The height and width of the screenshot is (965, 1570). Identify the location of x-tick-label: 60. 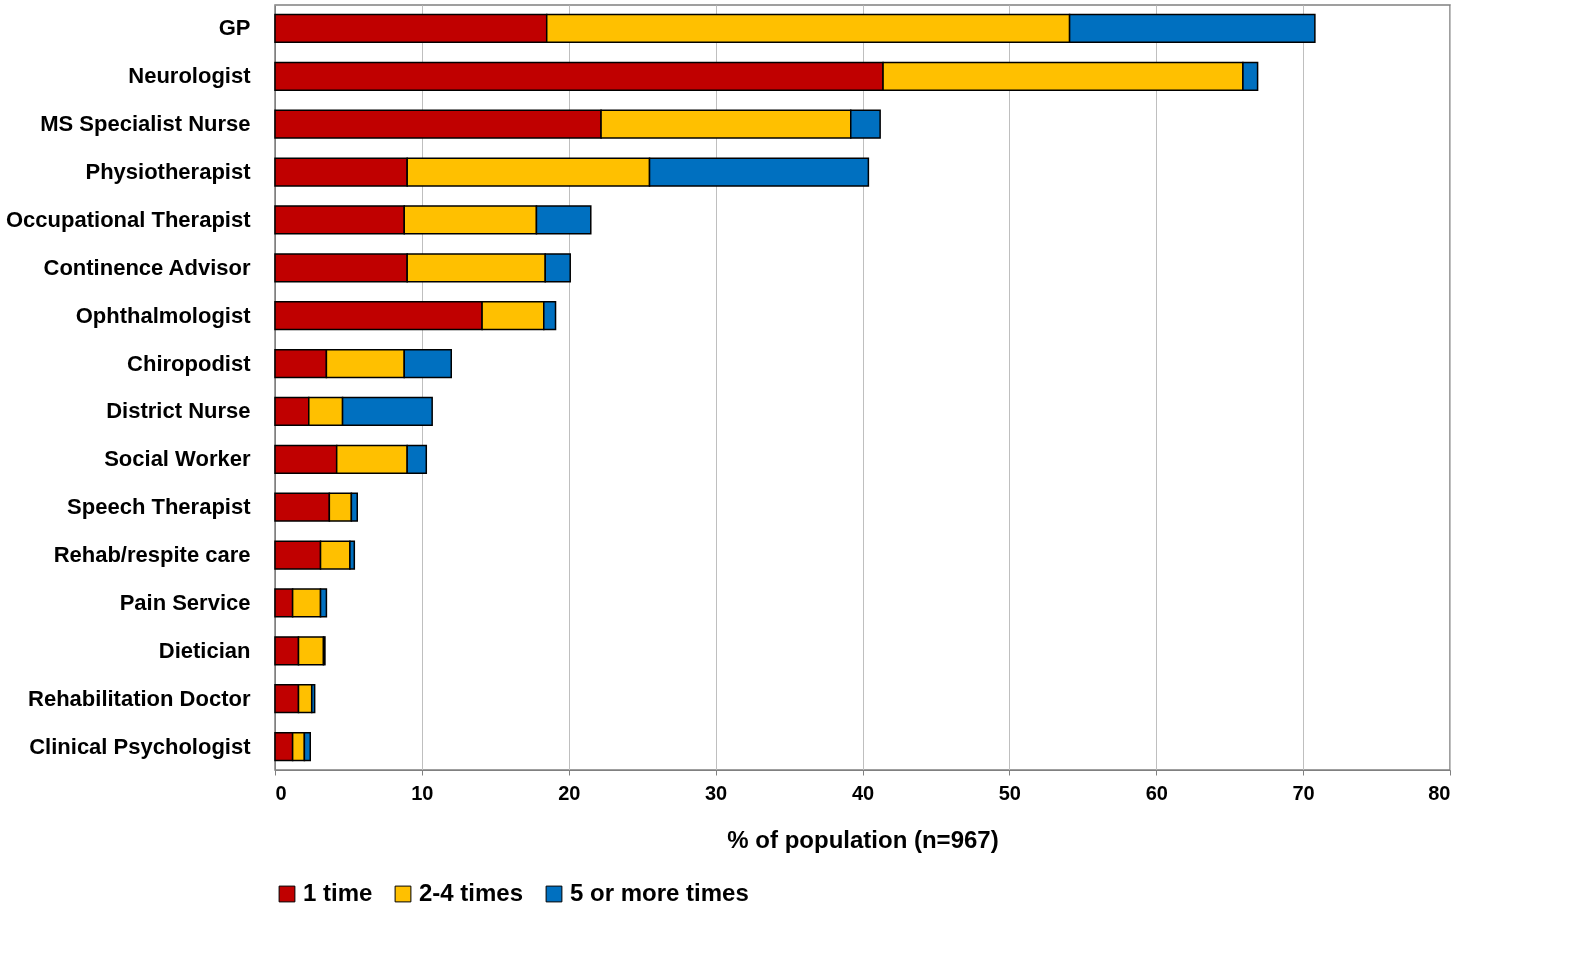
(1156, 792).